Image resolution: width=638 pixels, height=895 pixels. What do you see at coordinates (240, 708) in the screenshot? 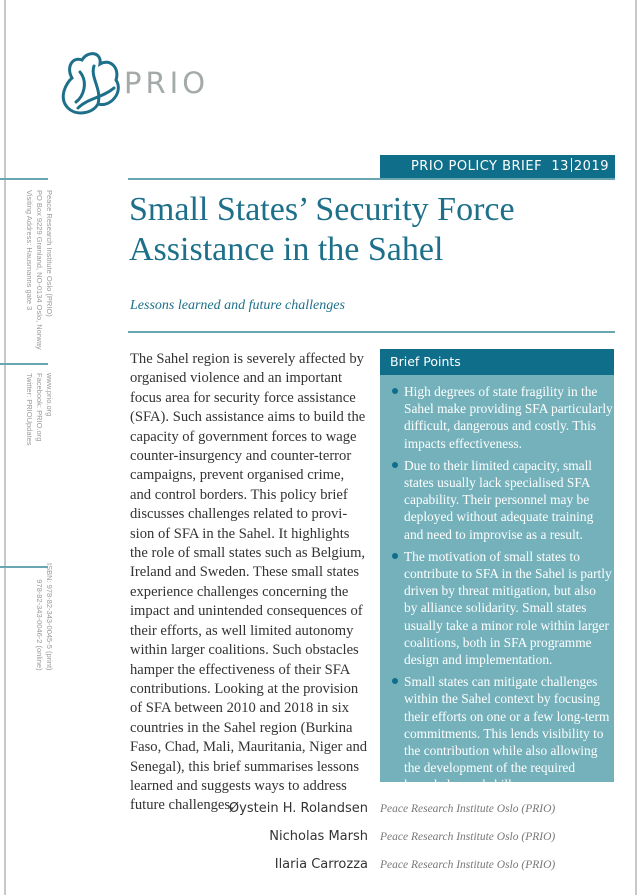
I see `summary-line: of SFA between 2010 and 2018 in six` at bounding box center [240, 708].